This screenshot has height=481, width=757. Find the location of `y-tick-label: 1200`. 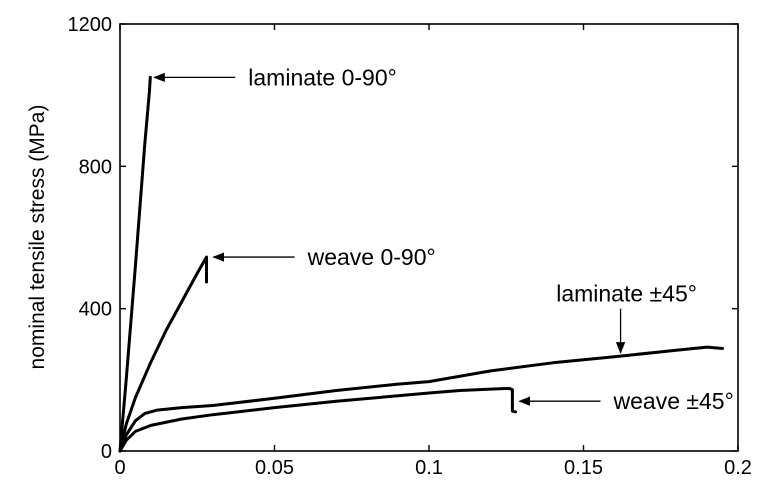

y-tick-label: 1200 is located at coordinates (90, 25).